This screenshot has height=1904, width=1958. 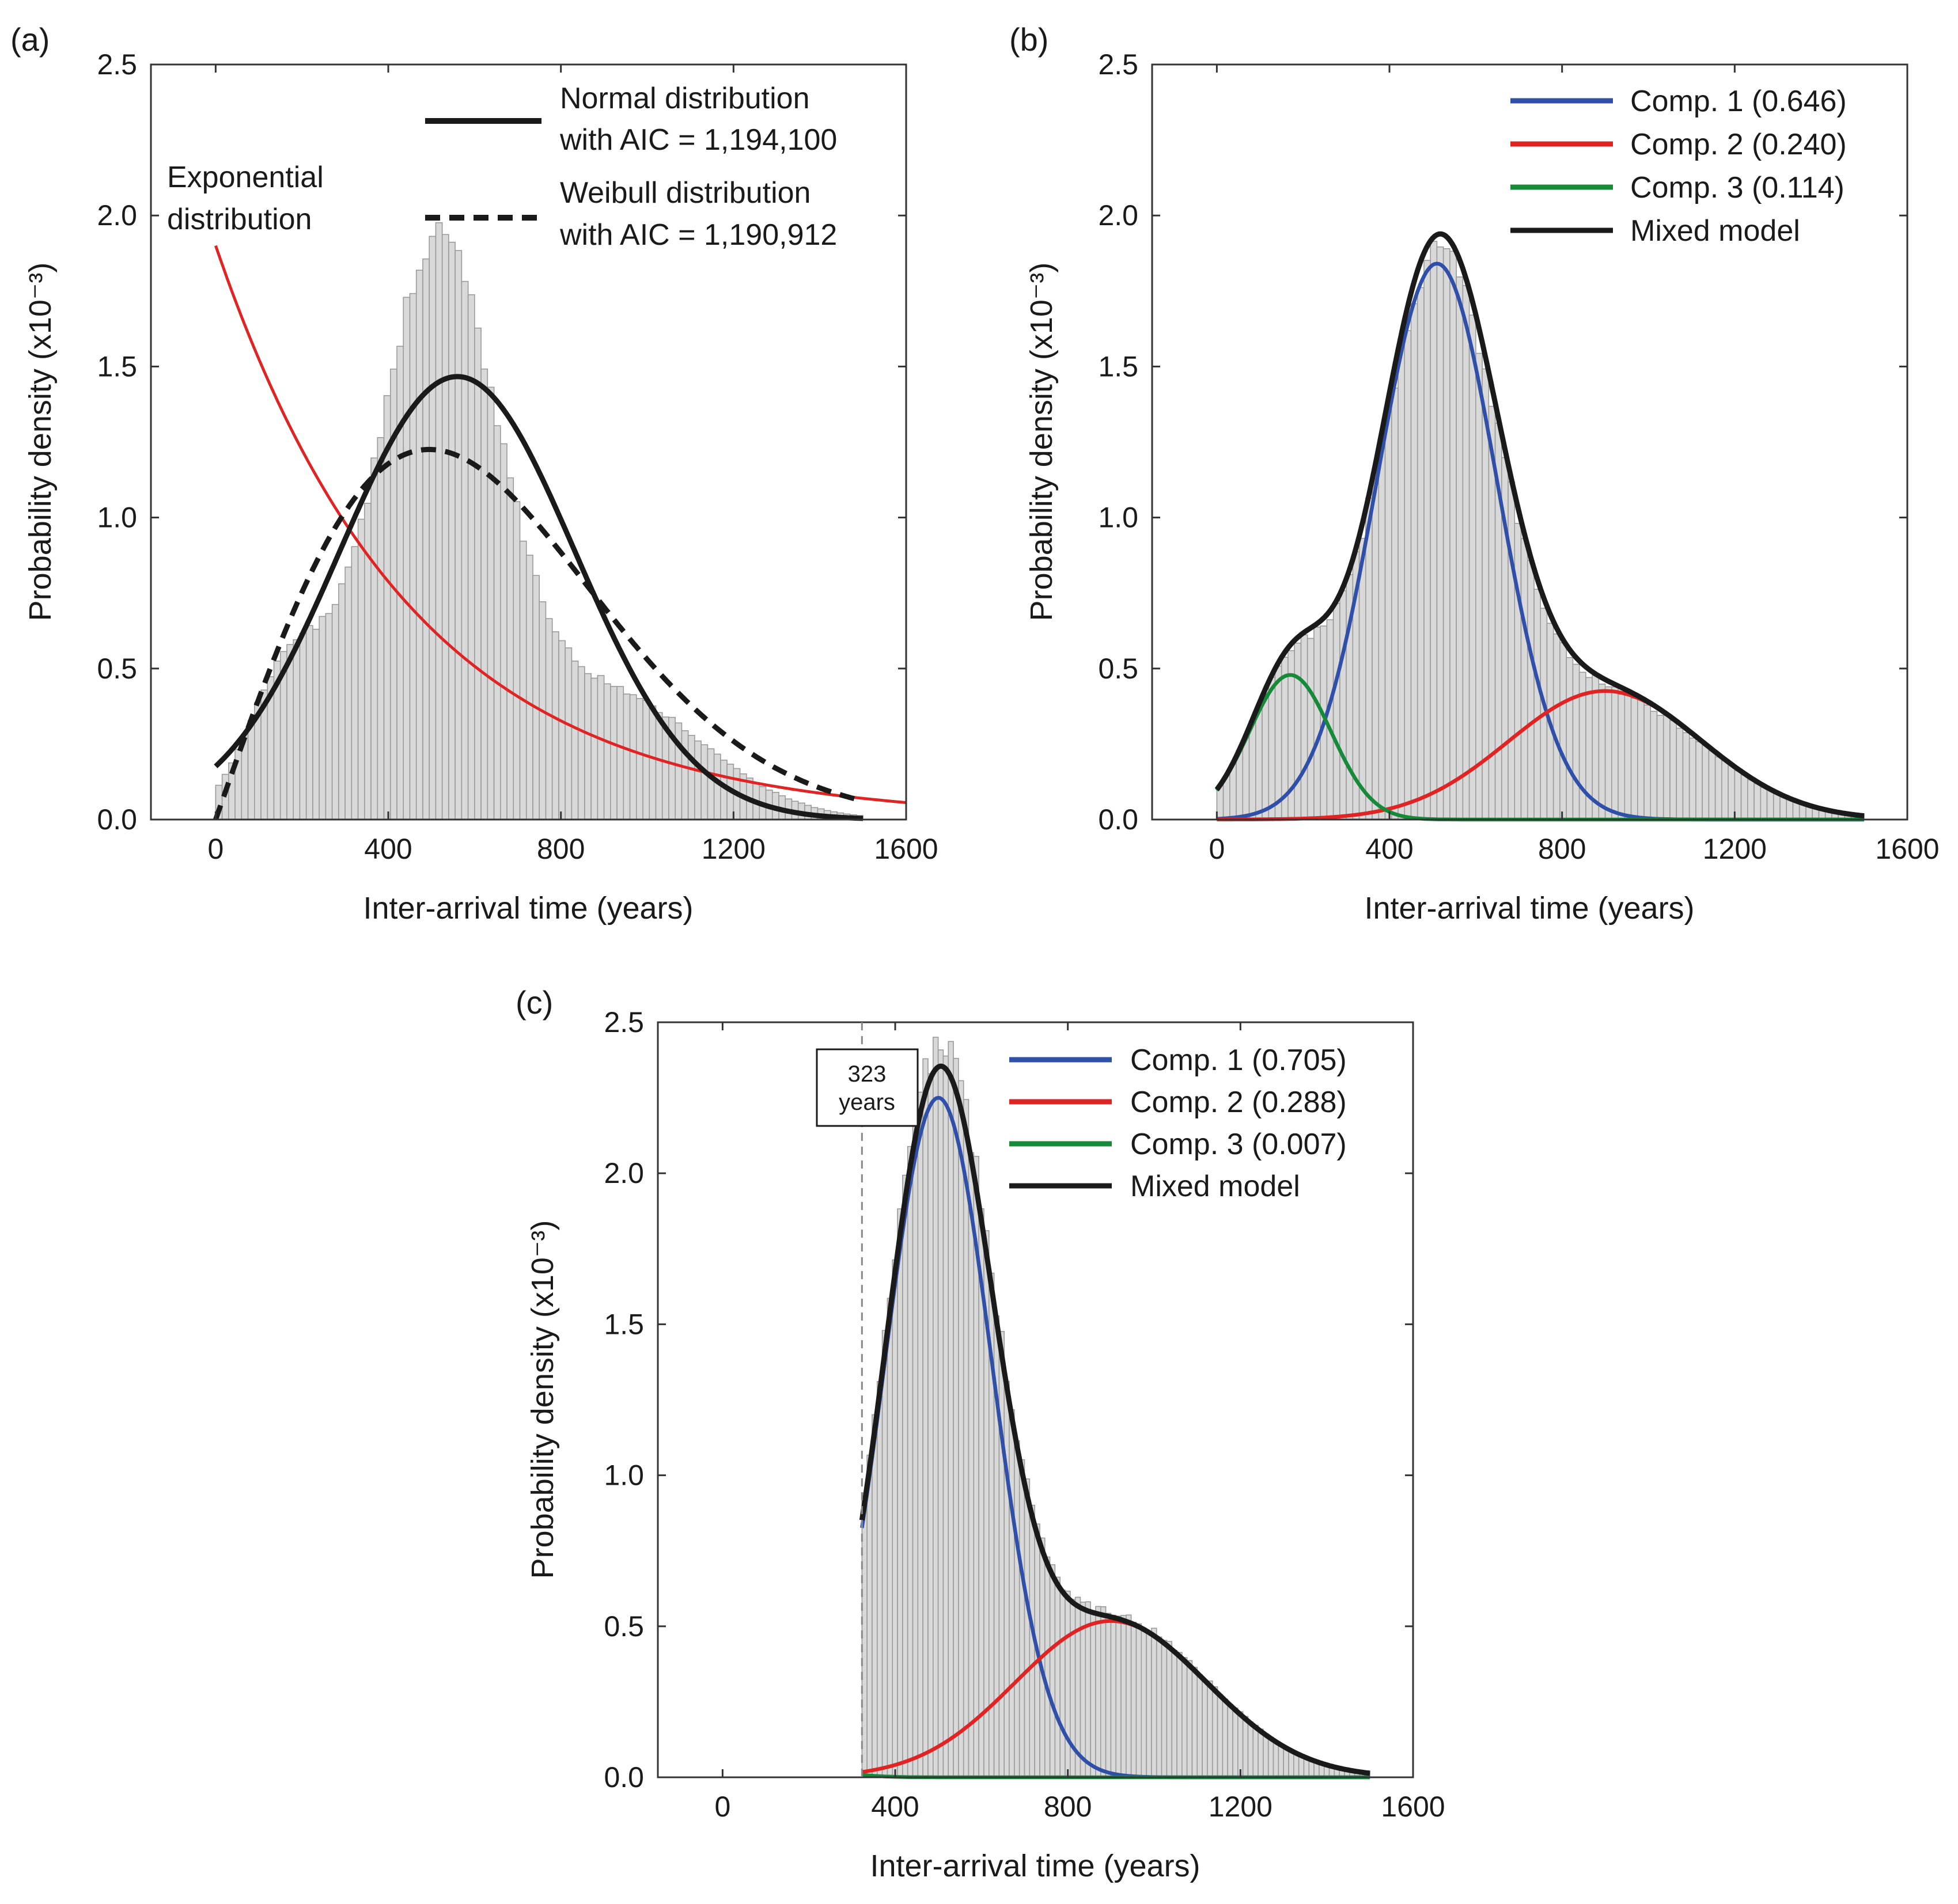 What do you see at coordinates (240, 220) in the screenshot?
I see `annotation-exponential-line2: distribution` at bounding box center [240, 220].